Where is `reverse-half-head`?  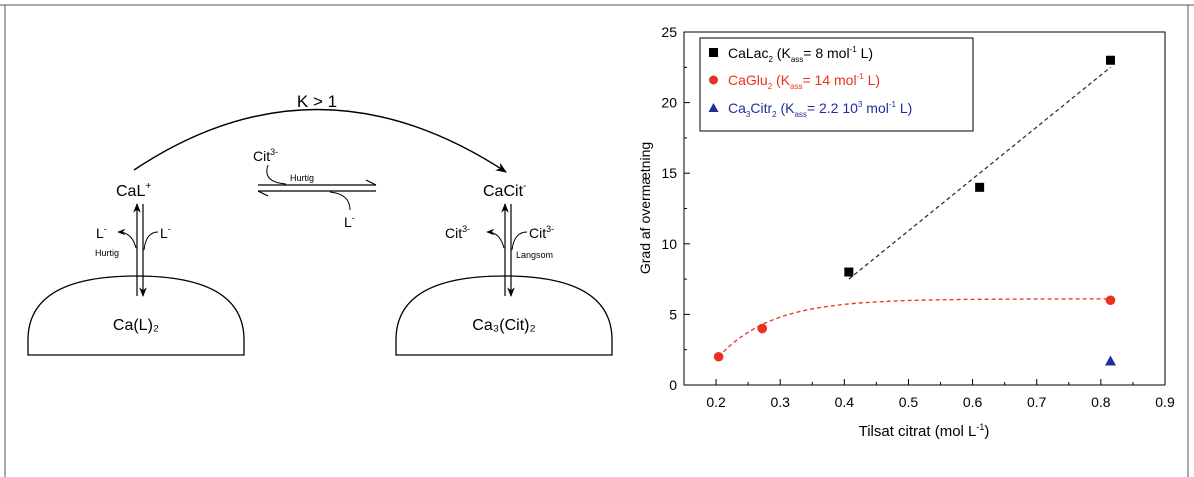 reverse-half-head is located at coordinates (263, 193).